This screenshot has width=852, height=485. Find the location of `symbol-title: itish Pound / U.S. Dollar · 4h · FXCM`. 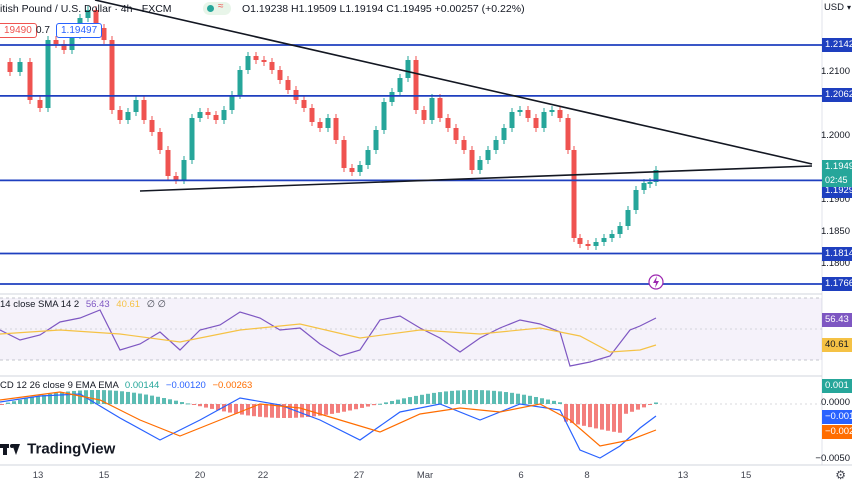

symbol-title: itish Pound / U.S. Dollar · 4h · FXCM is located at coordinates (86, 9).